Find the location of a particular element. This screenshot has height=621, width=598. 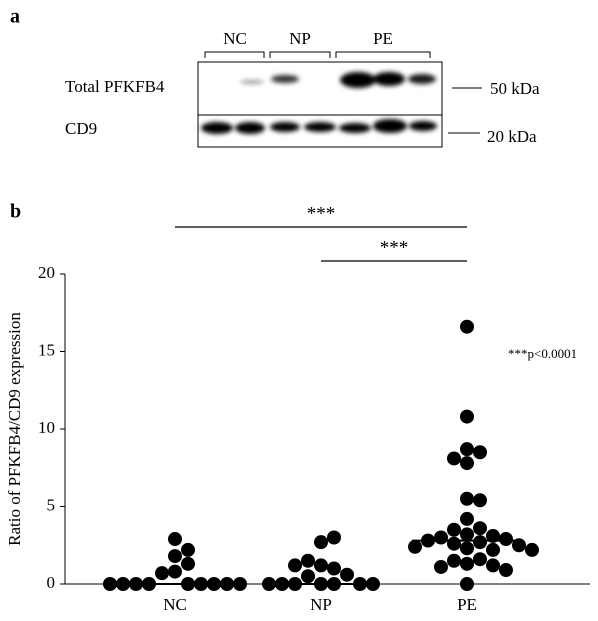

x-tick-label: NC is located at coordinates (175, 604).